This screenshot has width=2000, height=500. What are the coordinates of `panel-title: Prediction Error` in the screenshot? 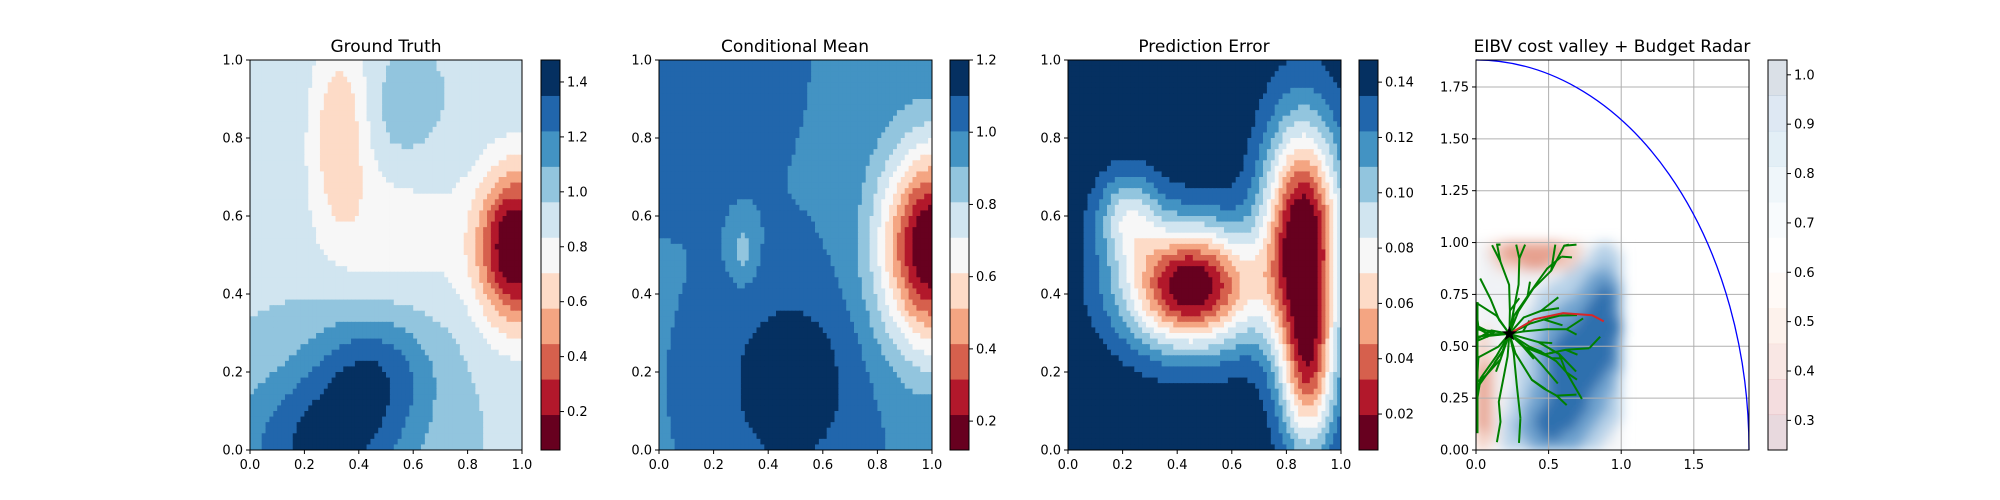 It's located at (1203, 47).